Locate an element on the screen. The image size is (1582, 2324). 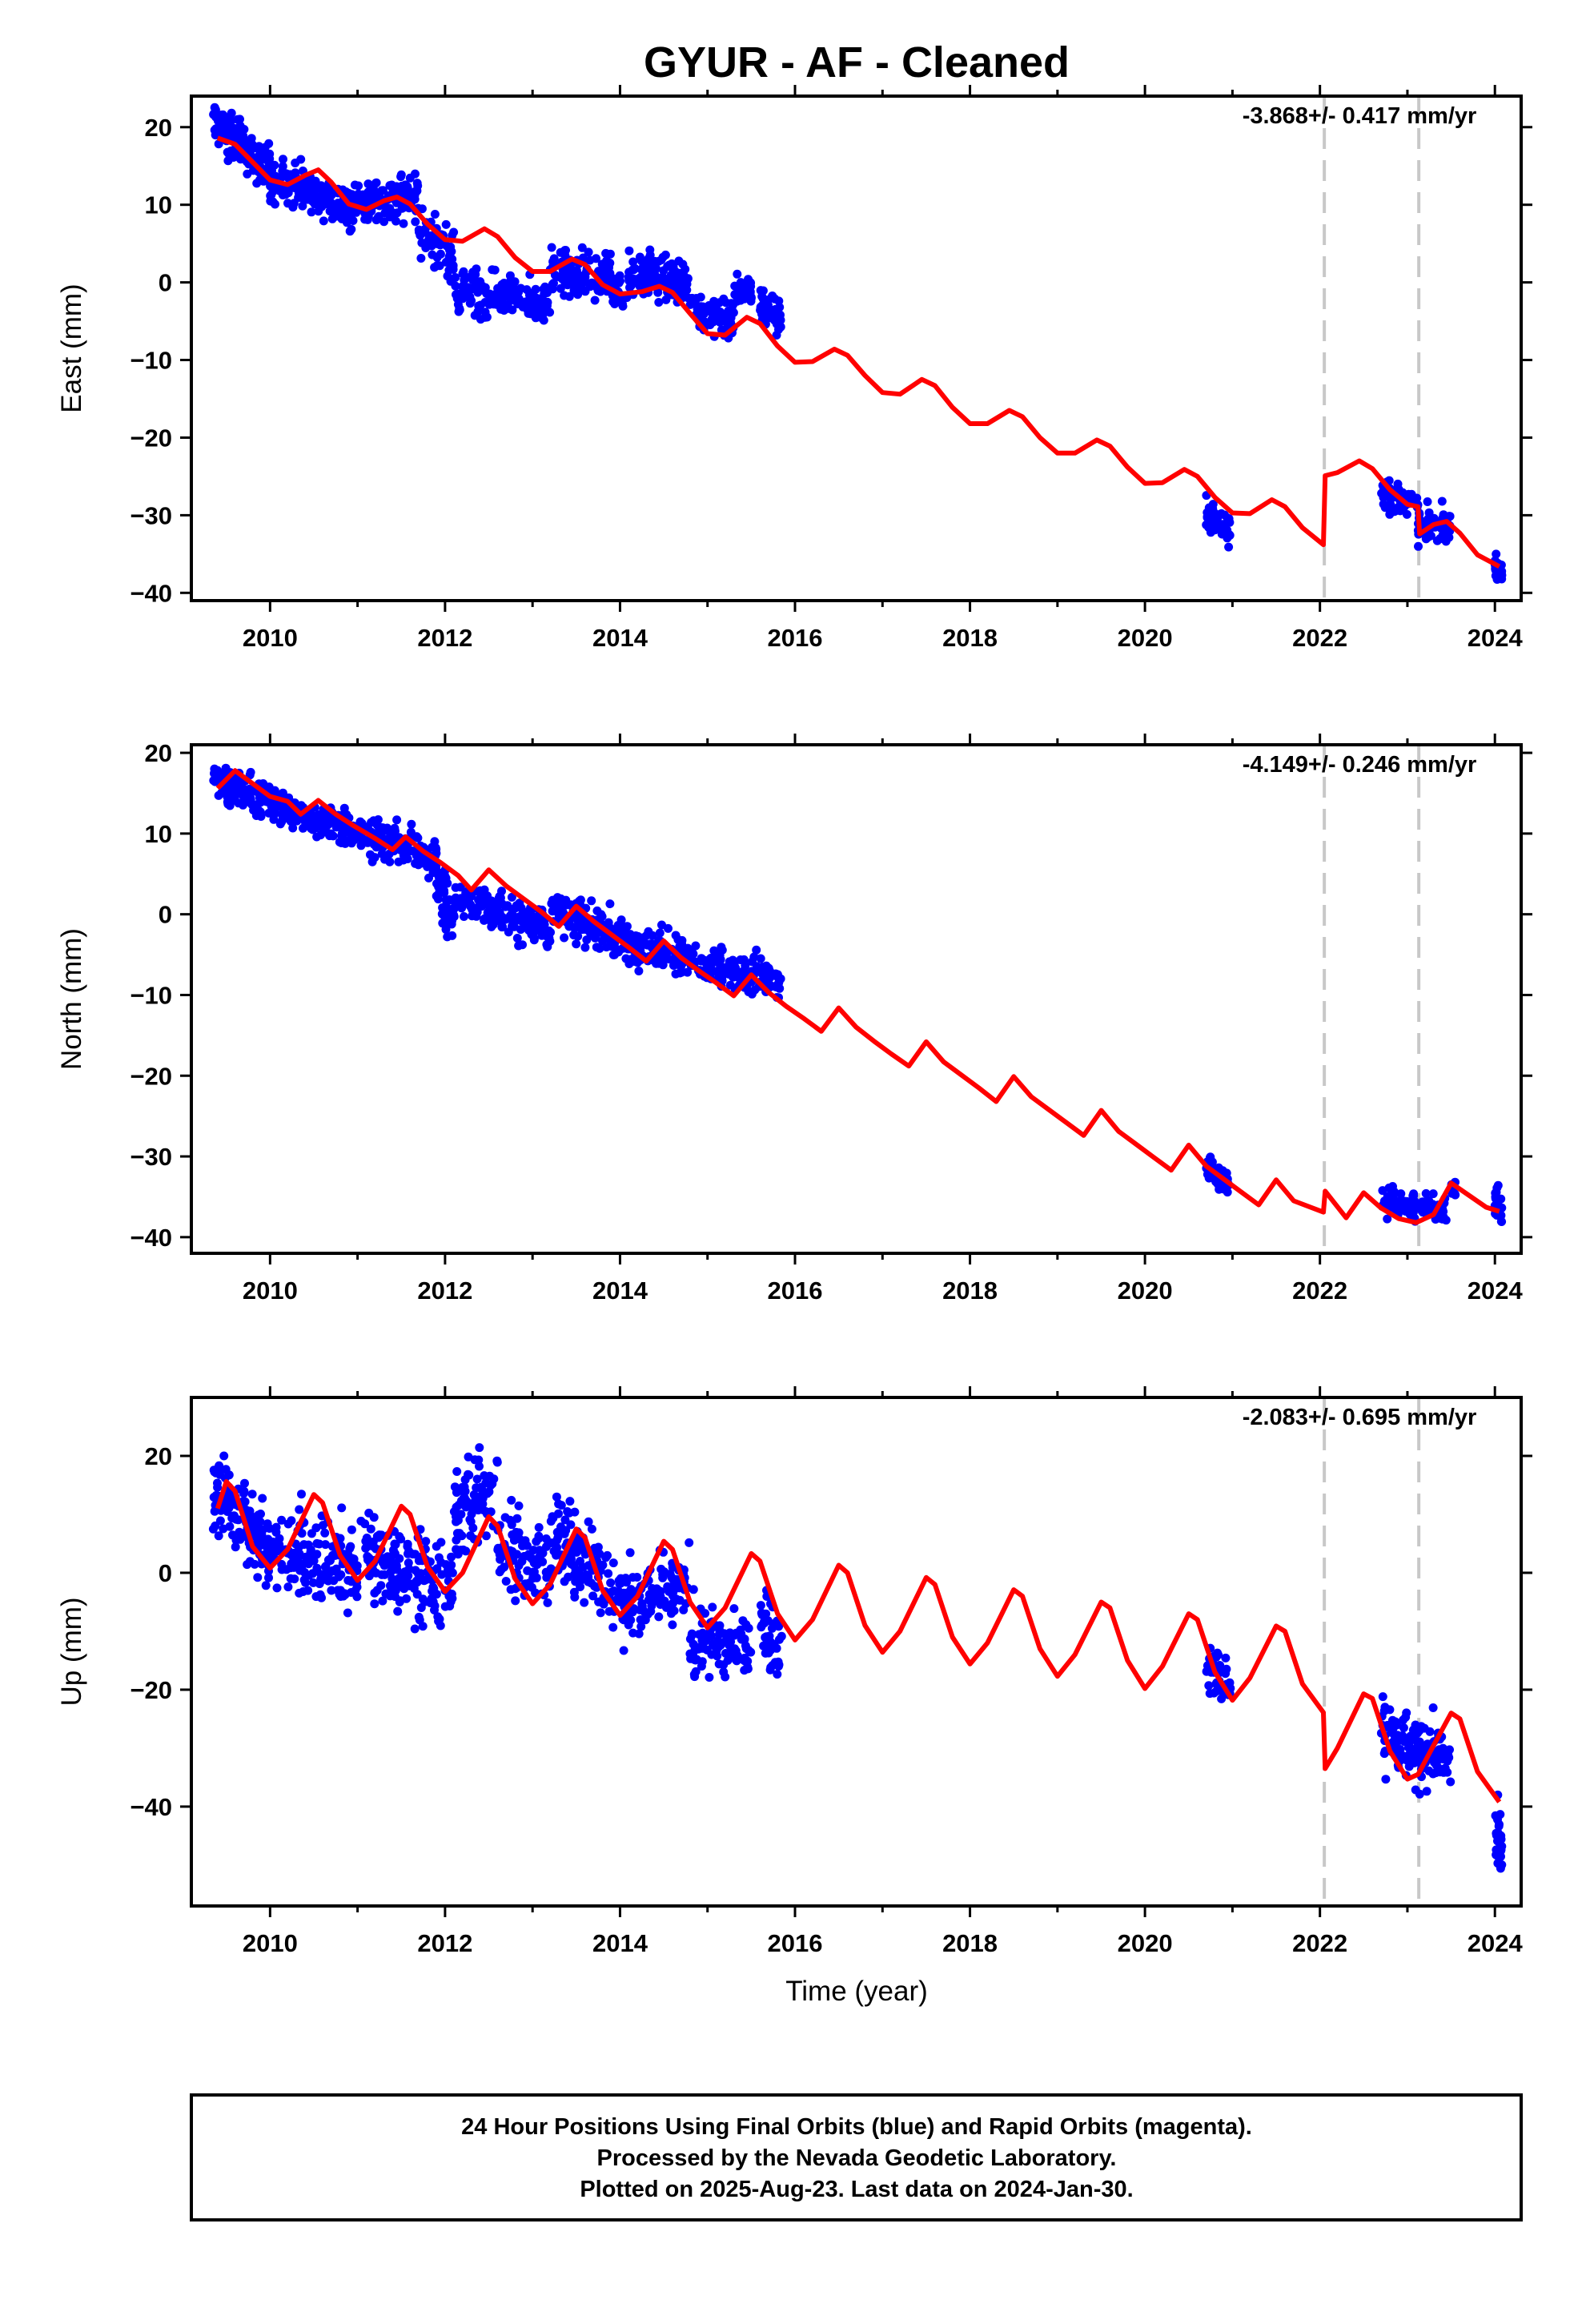
y-tick-label: 0 is located at coordinates (165, 1573).